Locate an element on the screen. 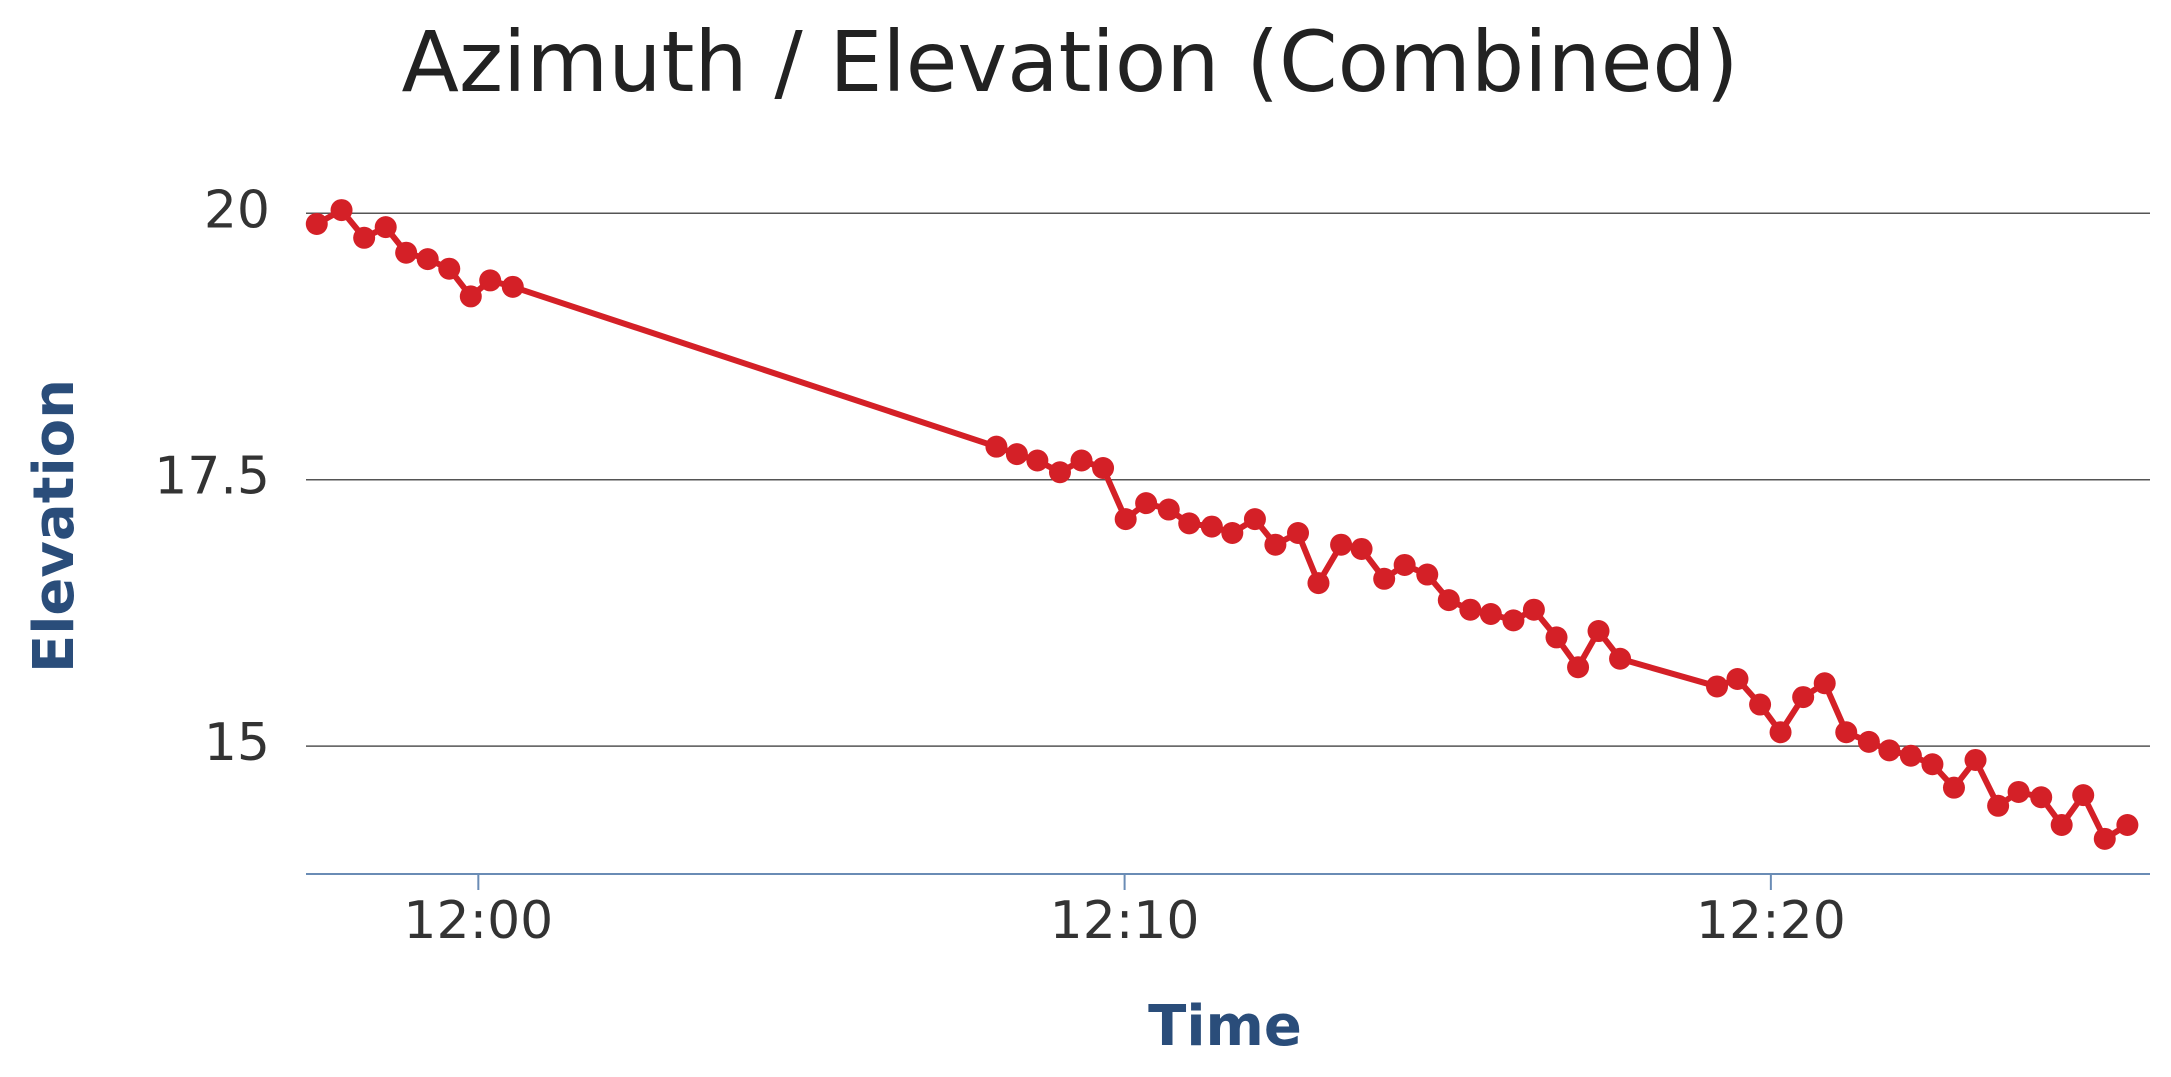  y-tick-label: 15 is located at coordinates (237, 743).